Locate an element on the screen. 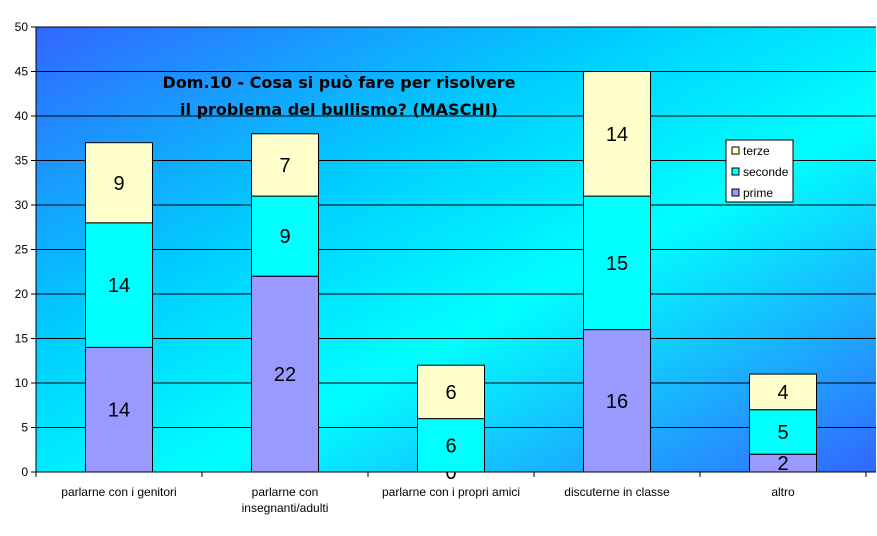  x-category-label-line: parlarne con is located at coordinates (285, 492).